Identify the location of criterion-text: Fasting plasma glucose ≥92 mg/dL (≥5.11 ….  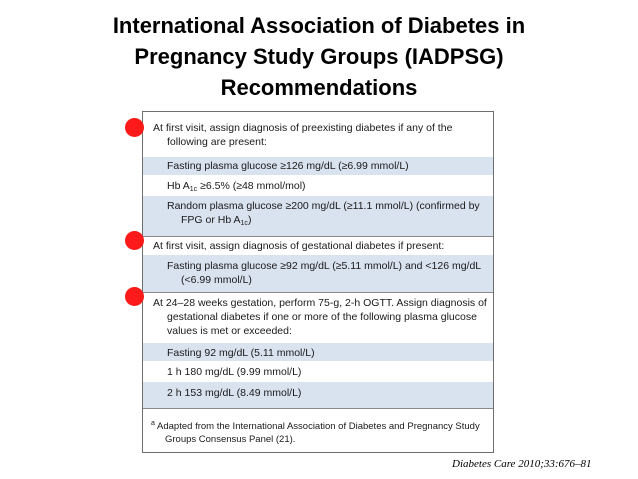
(324, 273).